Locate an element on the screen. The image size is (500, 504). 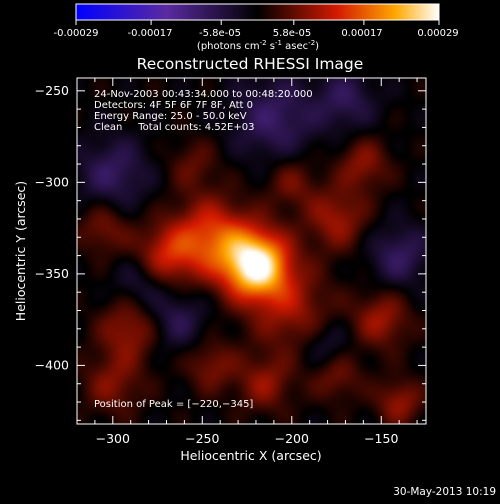
annotation-time-range: 24-Nov-2003 00:43:34.000 to 00:48:20.000 is located at coordinates (203, 94).